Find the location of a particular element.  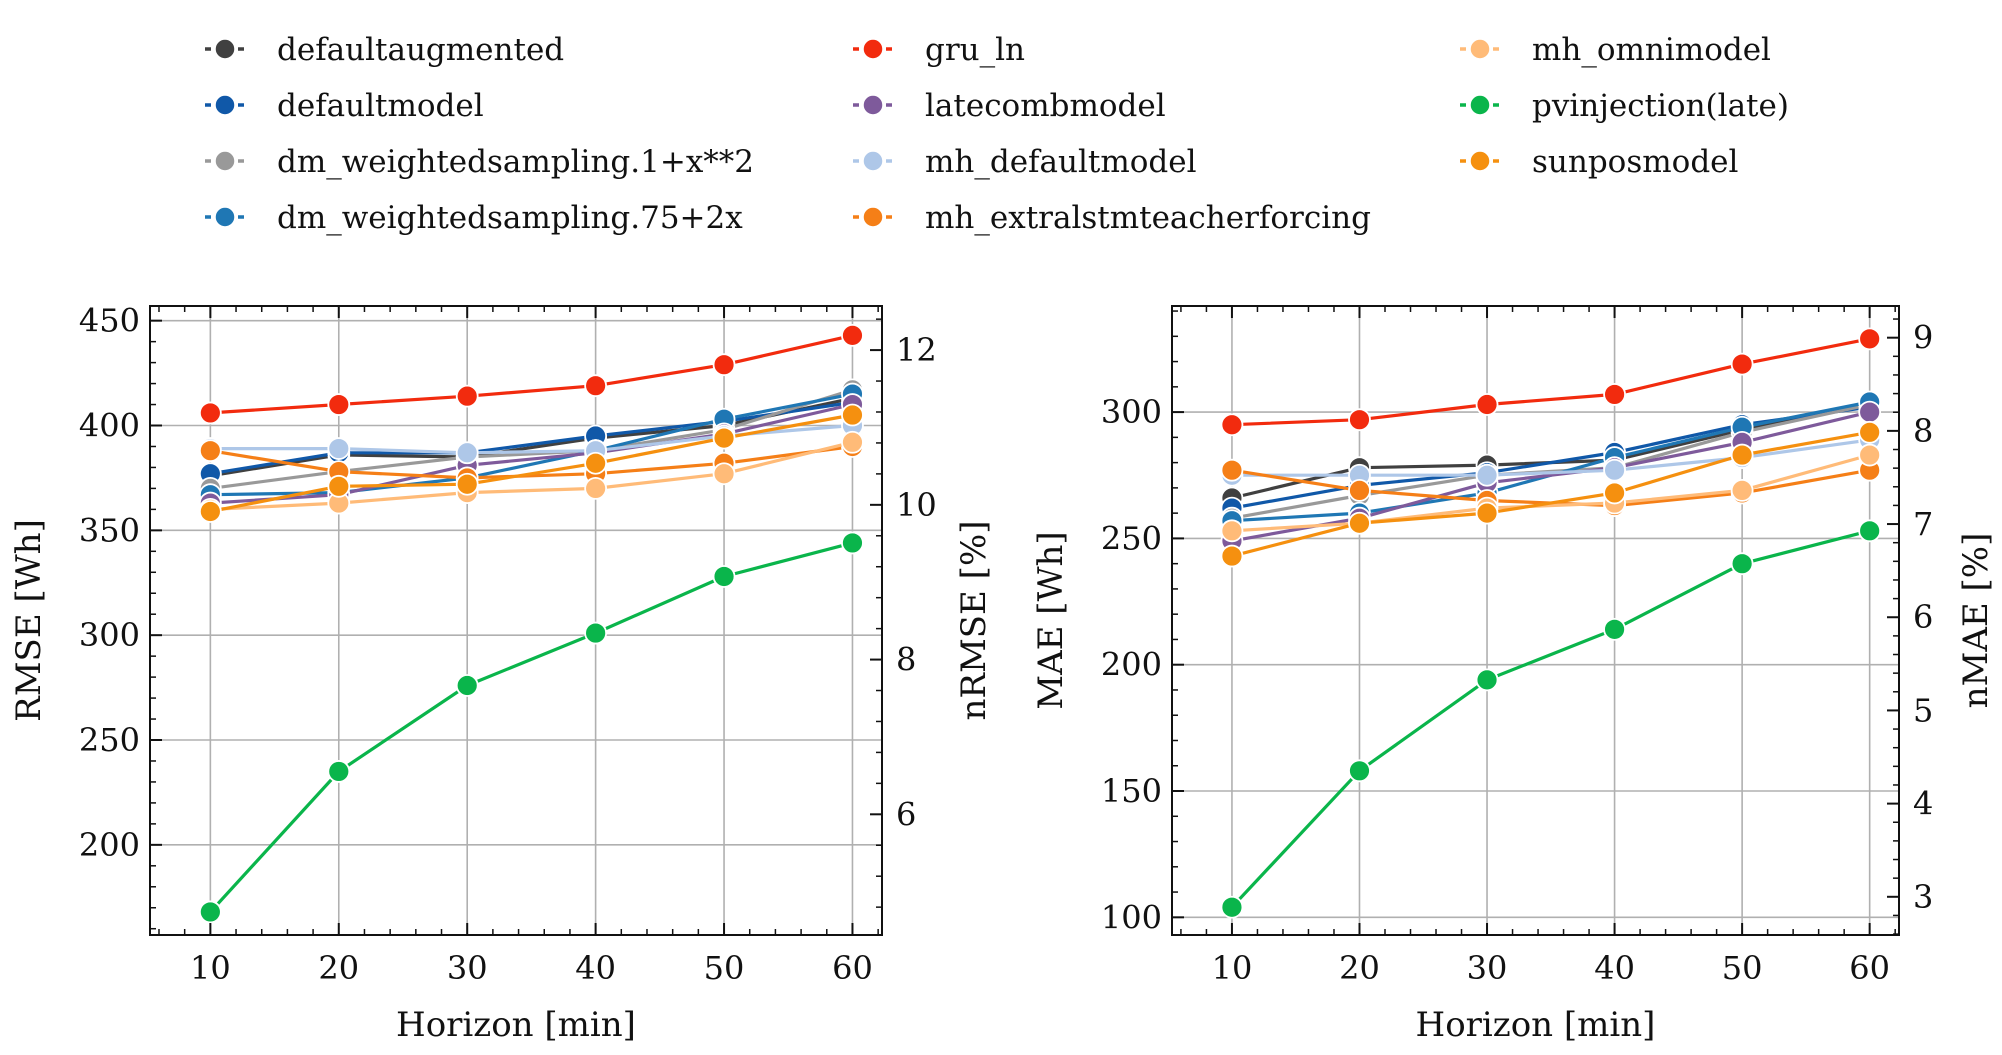

legend-label: dm_weightedsampling.1+x**2 is located at coordinates (515, 162).